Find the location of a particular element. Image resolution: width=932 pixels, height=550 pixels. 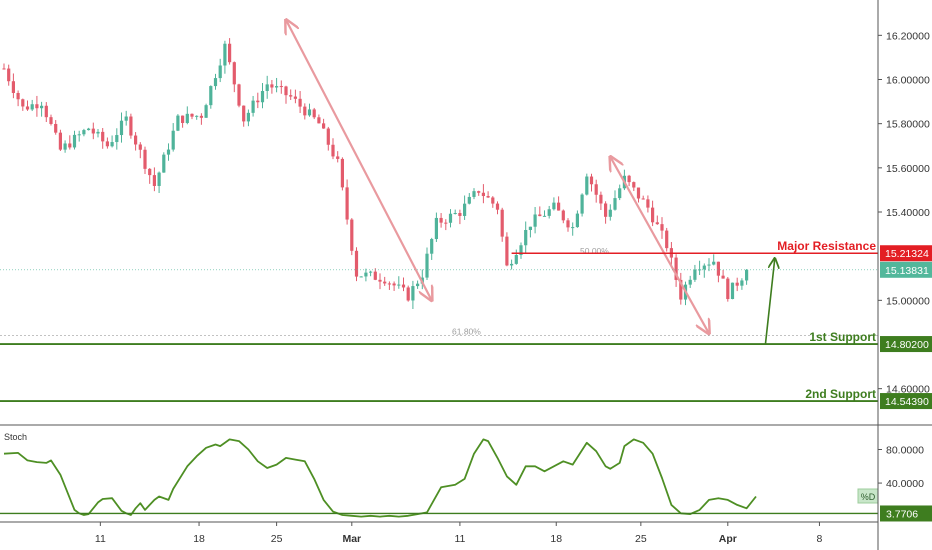

stoch-title: Stoch is located at coordinates (15, 437).